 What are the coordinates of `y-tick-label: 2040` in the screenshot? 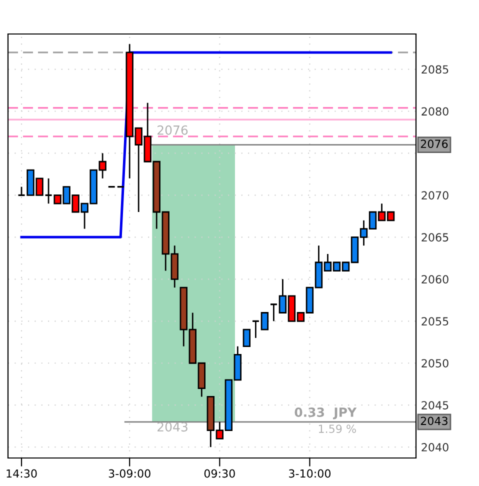 It's located at (435, 447).